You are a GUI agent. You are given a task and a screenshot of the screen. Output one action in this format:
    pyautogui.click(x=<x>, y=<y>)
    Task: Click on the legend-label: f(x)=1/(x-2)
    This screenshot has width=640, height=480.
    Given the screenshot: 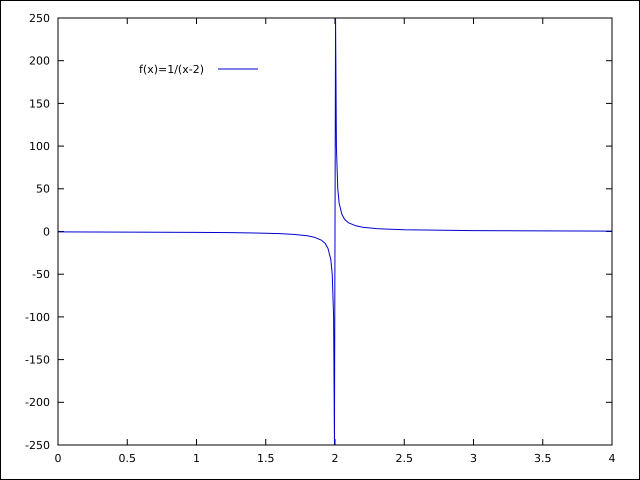 What is the action you would take?
    pyautogui.click(x=171, y=69)
    